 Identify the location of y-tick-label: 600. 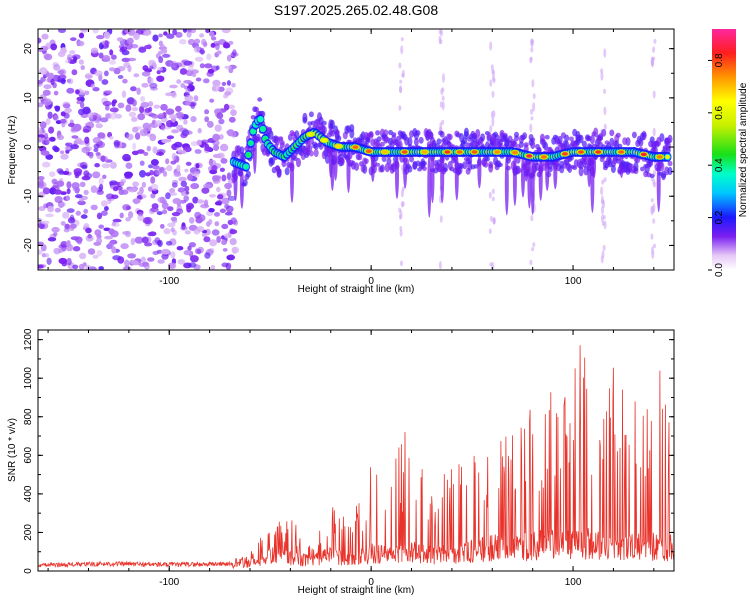
(28, 455).